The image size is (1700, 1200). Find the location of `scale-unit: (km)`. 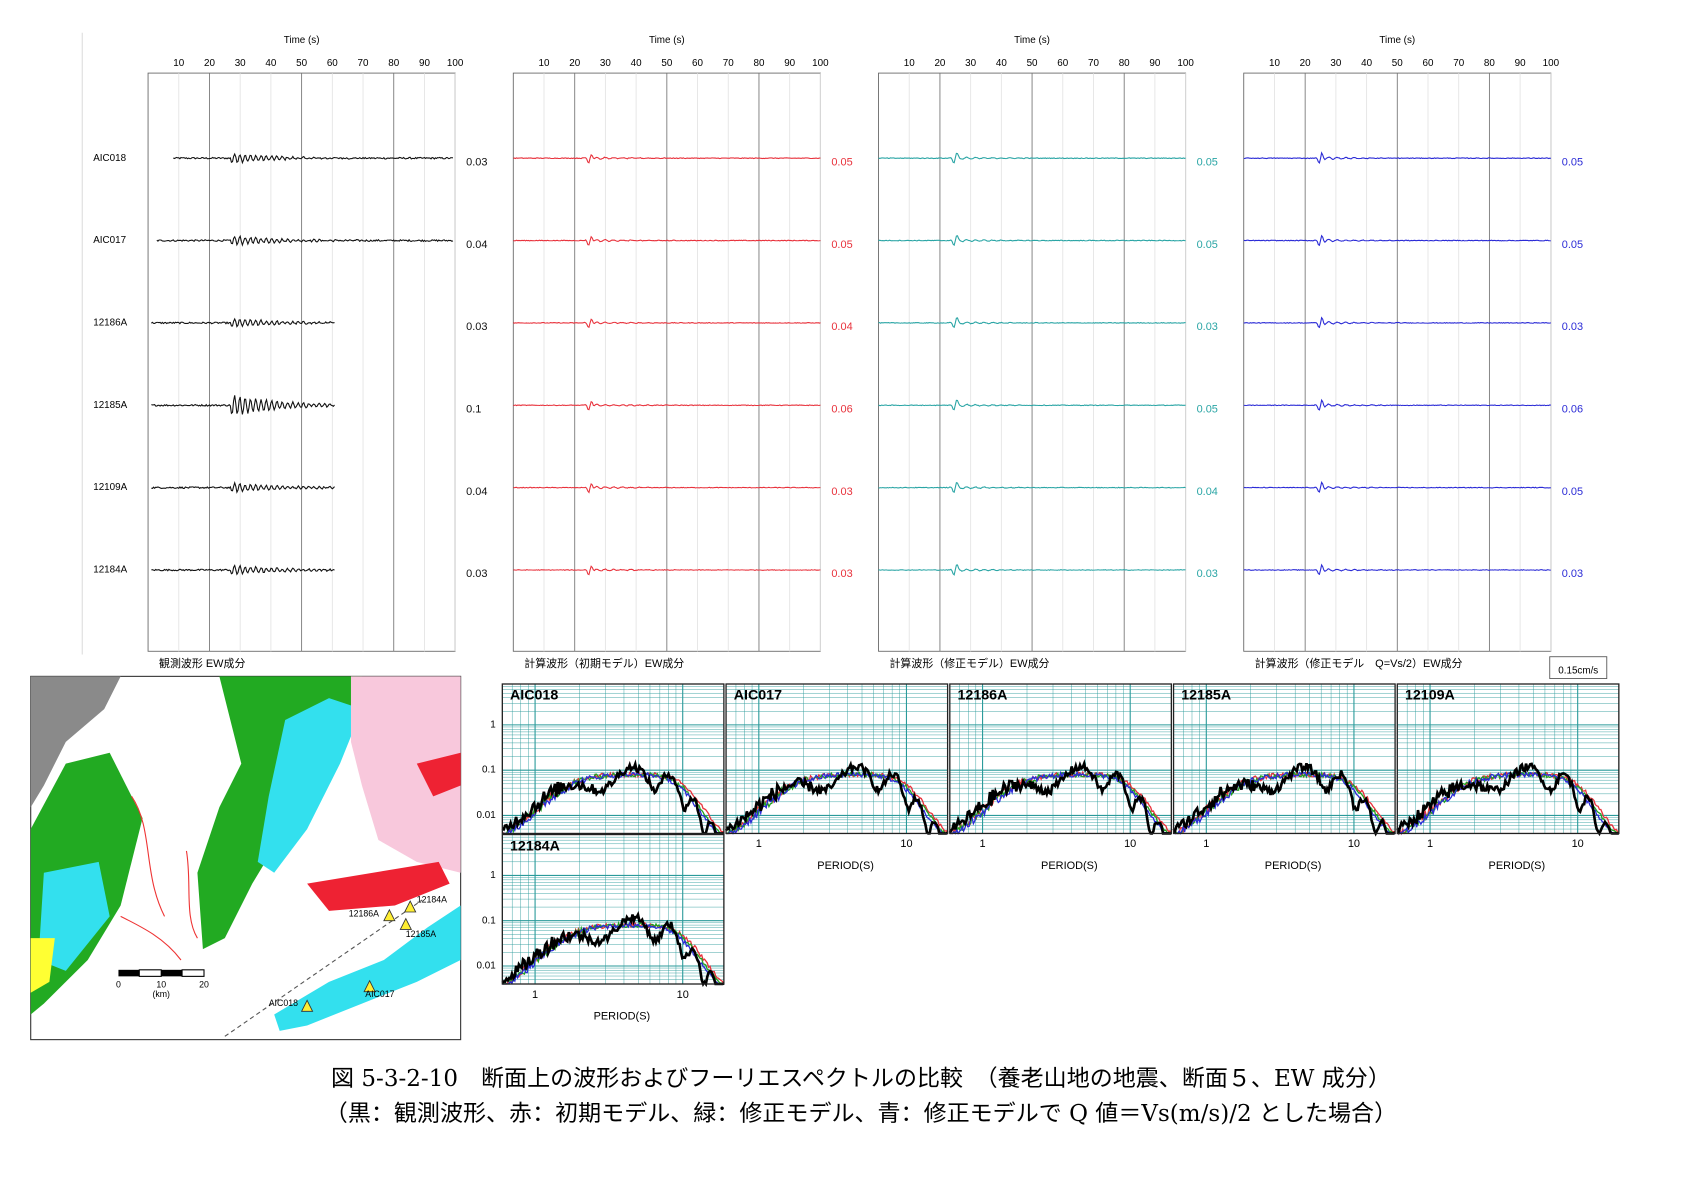

scale-unit: (km) is located at coordinates (161, 994).